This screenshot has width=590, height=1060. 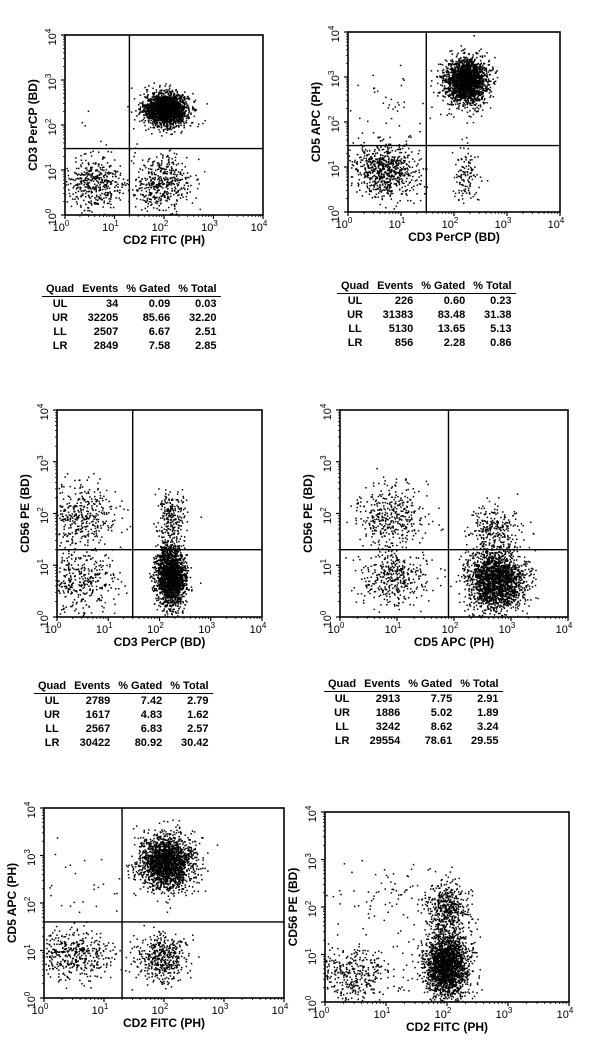 I want to click on cell-gated: 6.83, so click(x=151, y=729).